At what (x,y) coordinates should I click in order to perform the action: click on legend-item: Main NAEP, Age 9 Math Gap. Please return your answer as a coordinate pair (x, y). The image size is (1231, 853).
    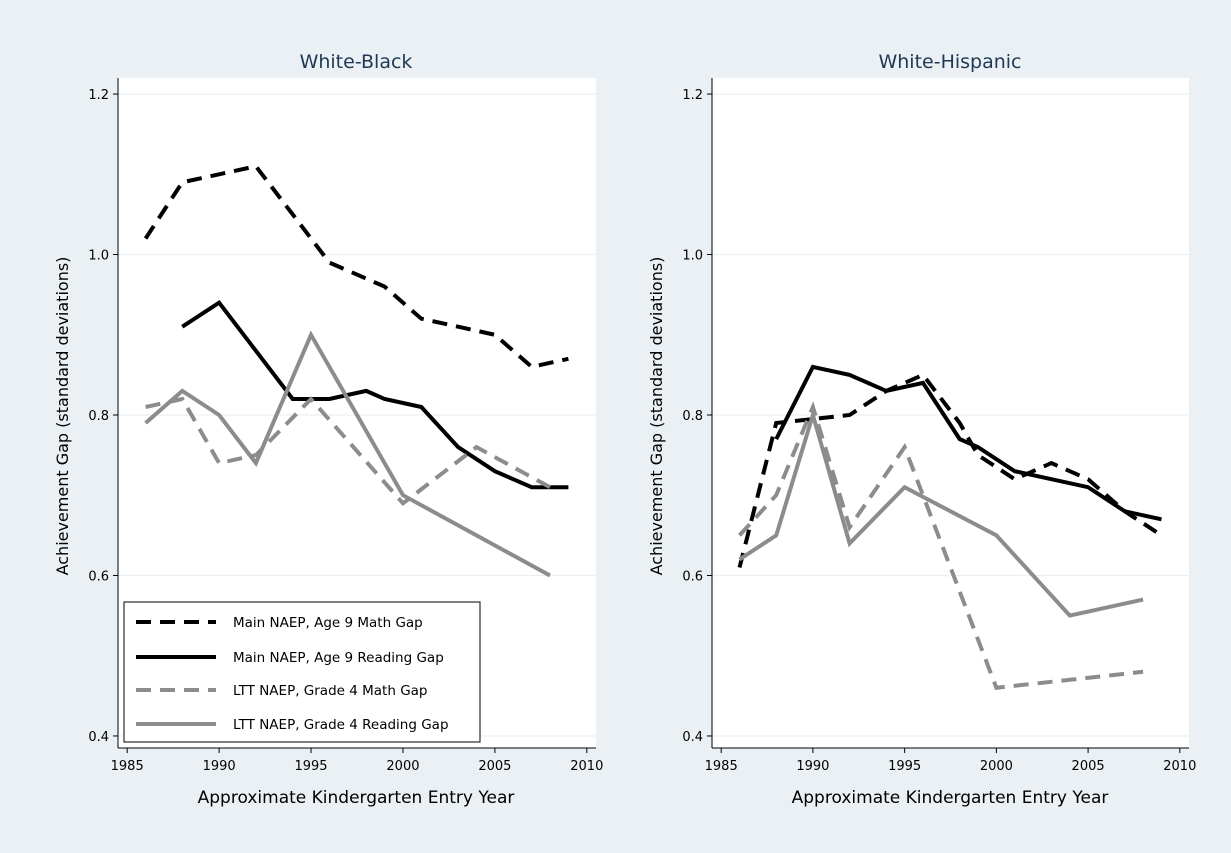
    Looking at the image, I should click on (279, 623).